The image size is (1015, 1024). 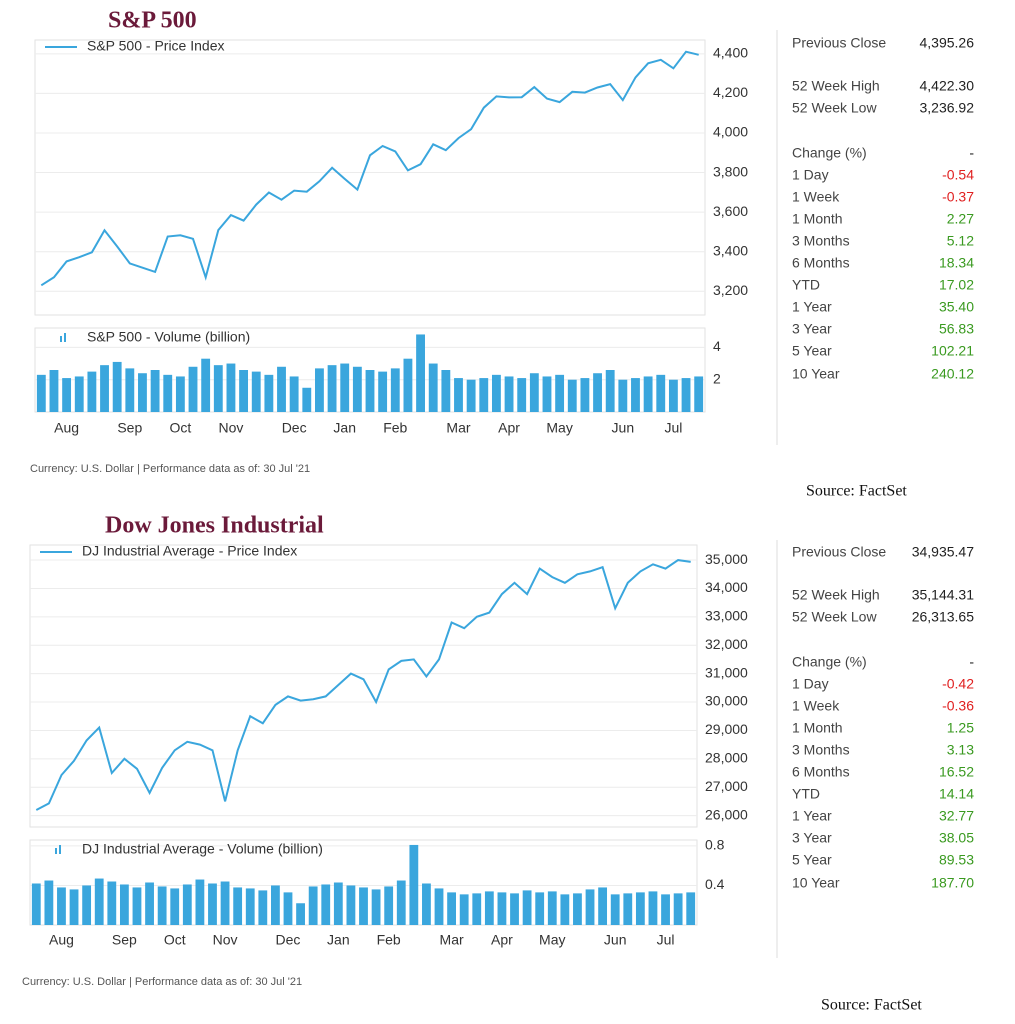 What do you see at coordinates (666, 940) in the screenshot?
I see `x-tick-label: Jul` at bounding box center [666, 940].